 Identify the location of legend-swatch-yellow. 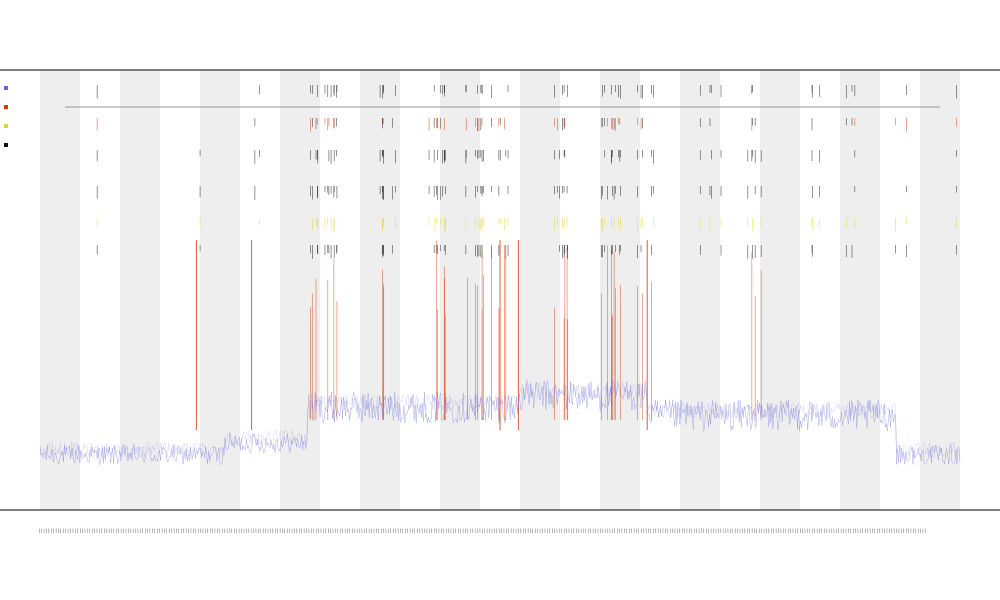
(6, 125).